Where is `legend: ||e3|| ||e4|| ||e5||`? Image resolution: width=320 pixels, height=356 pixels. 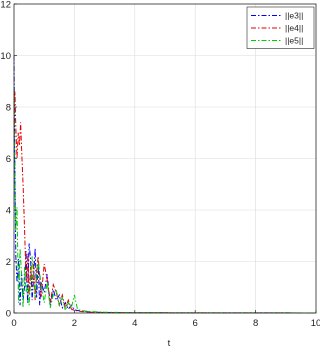 legend: ||e3|| ||e4|| ||e5|| is located at coordinates (280, 27).